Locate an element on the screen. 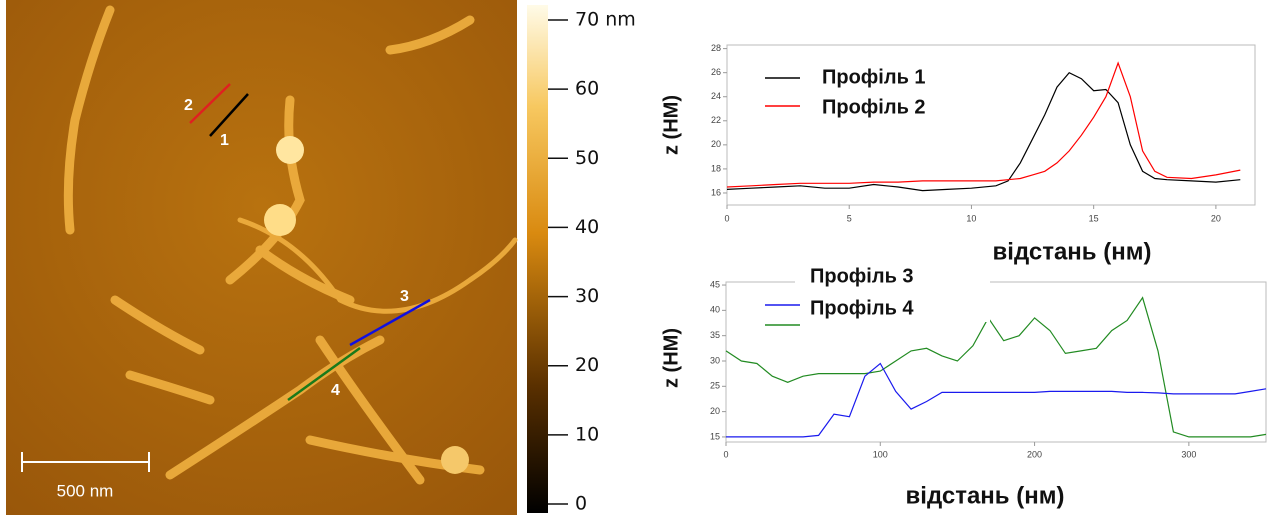 The image size is (1273, 520). y-tick-label: 45 is located at coordinates (715, 284).